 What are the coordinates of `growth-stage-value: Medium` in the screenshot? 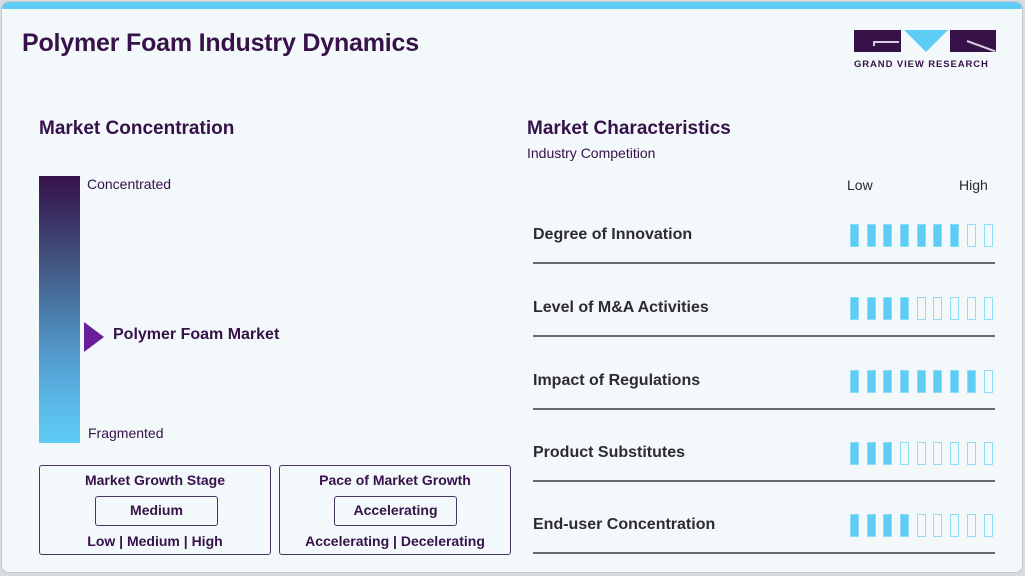 It's located at (156, 511).